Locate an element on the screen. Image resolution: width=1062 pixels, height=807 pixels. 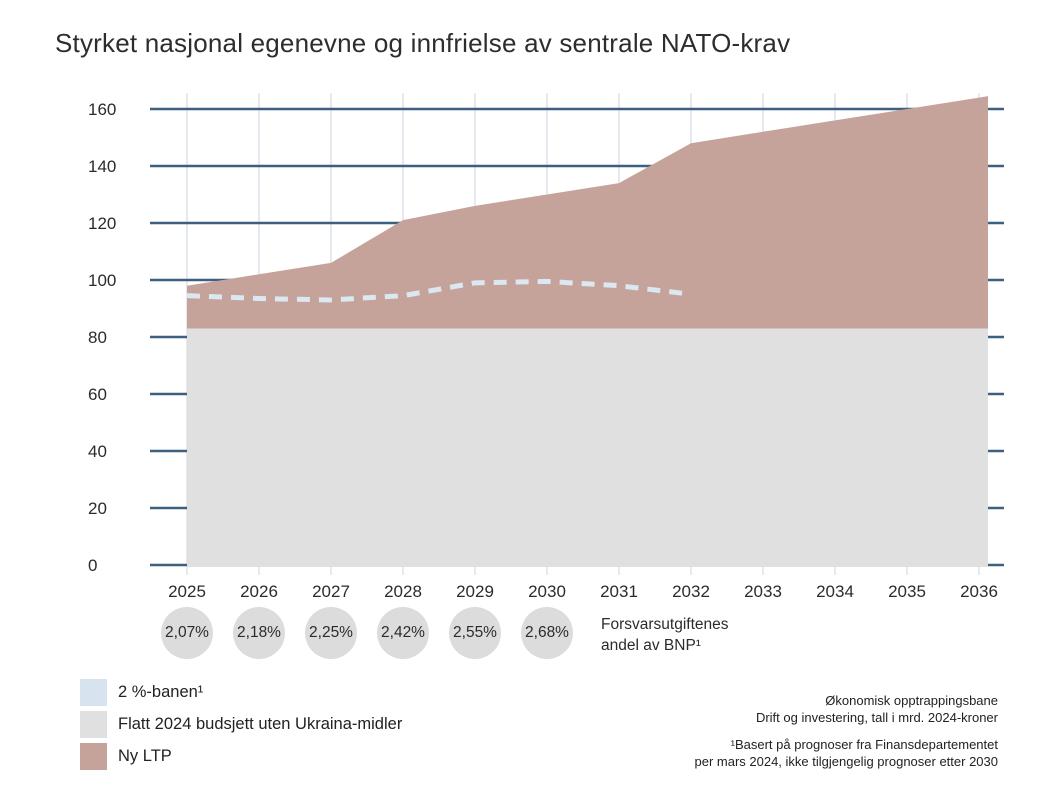
y-axis-label: 0 is located at coordinates (92, 565).